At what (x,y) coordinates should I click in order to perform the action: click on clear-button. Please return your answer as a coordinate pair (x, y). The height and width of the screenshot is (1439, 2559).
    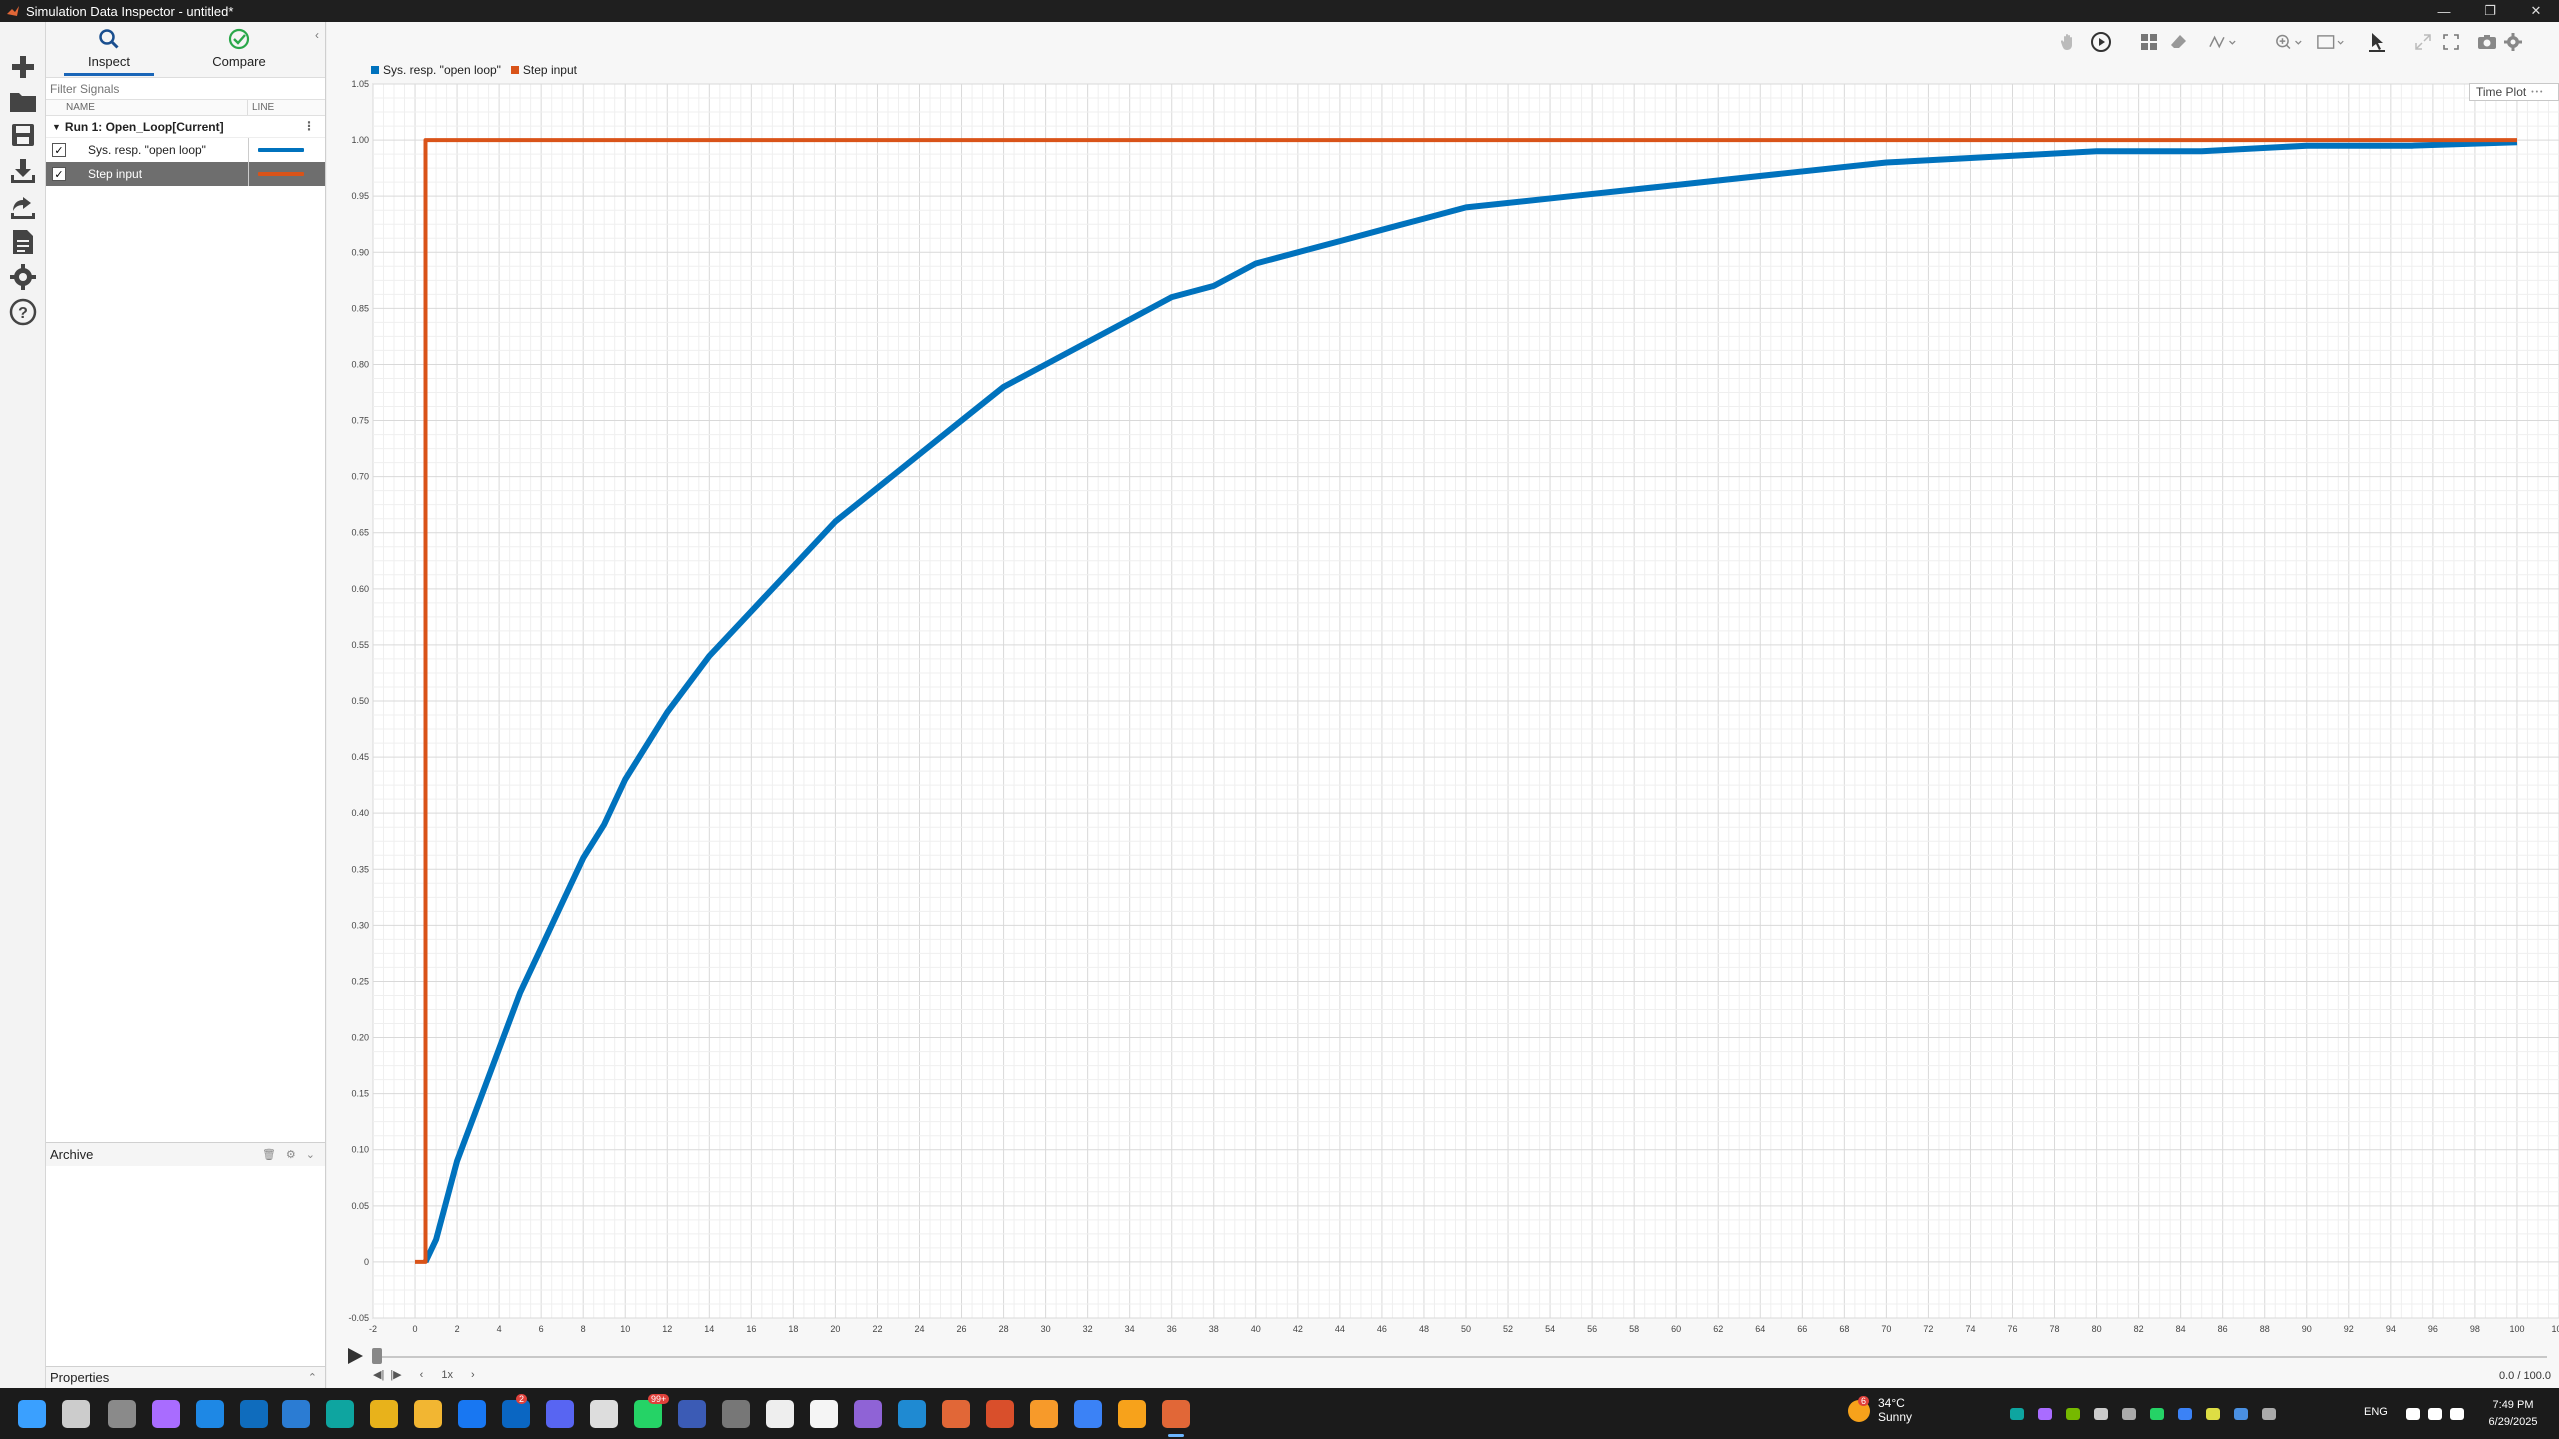
    Looking at the image, I should click on (2179, 42).